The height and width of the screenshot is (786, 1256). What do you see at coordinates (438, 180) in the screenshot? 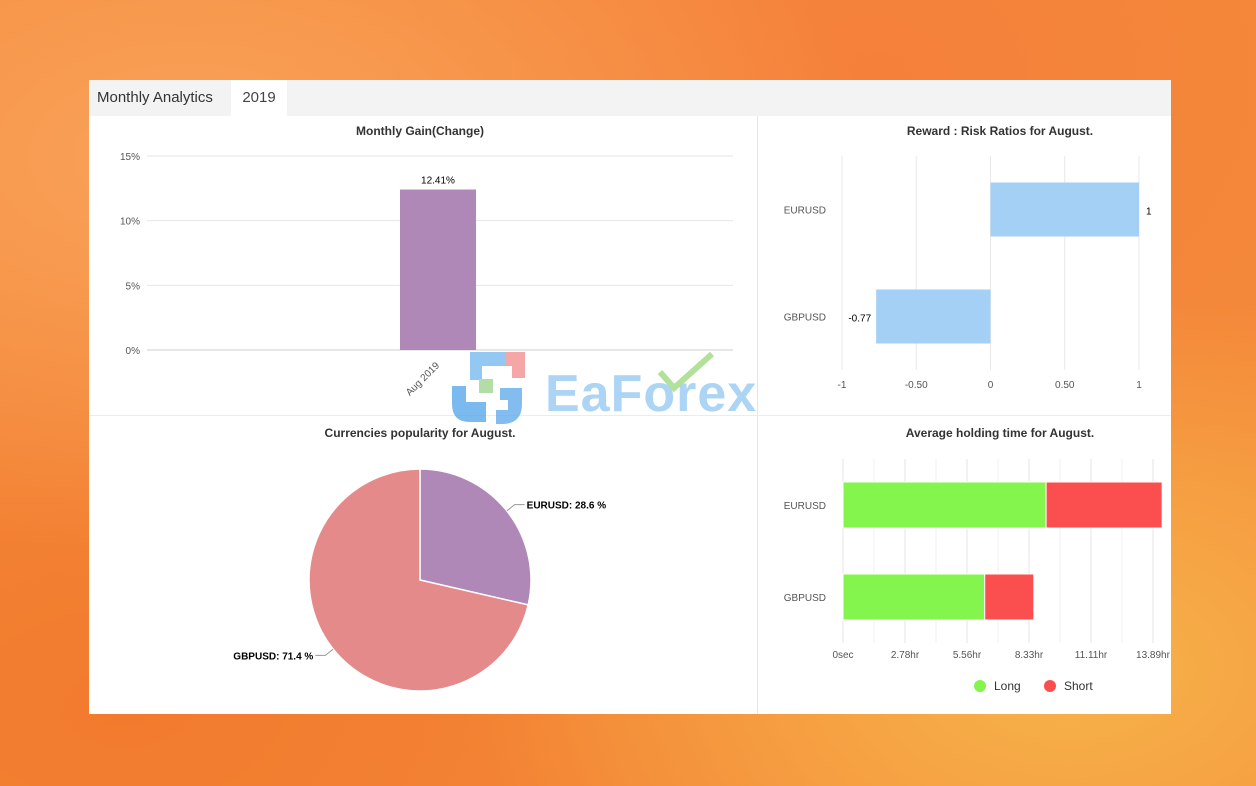
I see `gain-data-label: 12.41%` at bounding box center [438, 180].